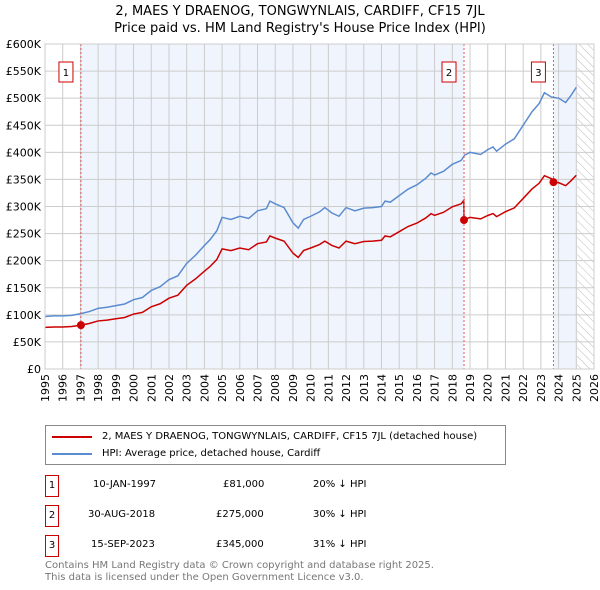 The width and height of the screenshot is (600, 590). Describe the element at coordinates (346, 388) in the screenshot. I see `x-tick-label: 2012` at that location.